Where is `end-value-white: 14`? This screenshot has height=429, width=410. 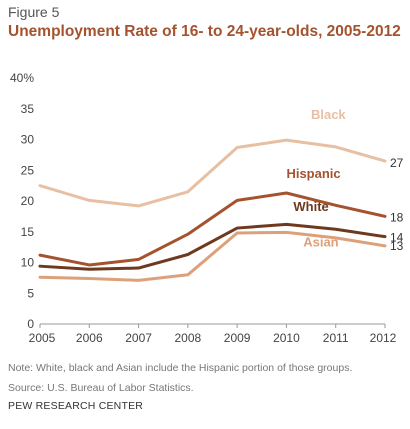
end-value-white: 14 is located at coordinates (397, 238).